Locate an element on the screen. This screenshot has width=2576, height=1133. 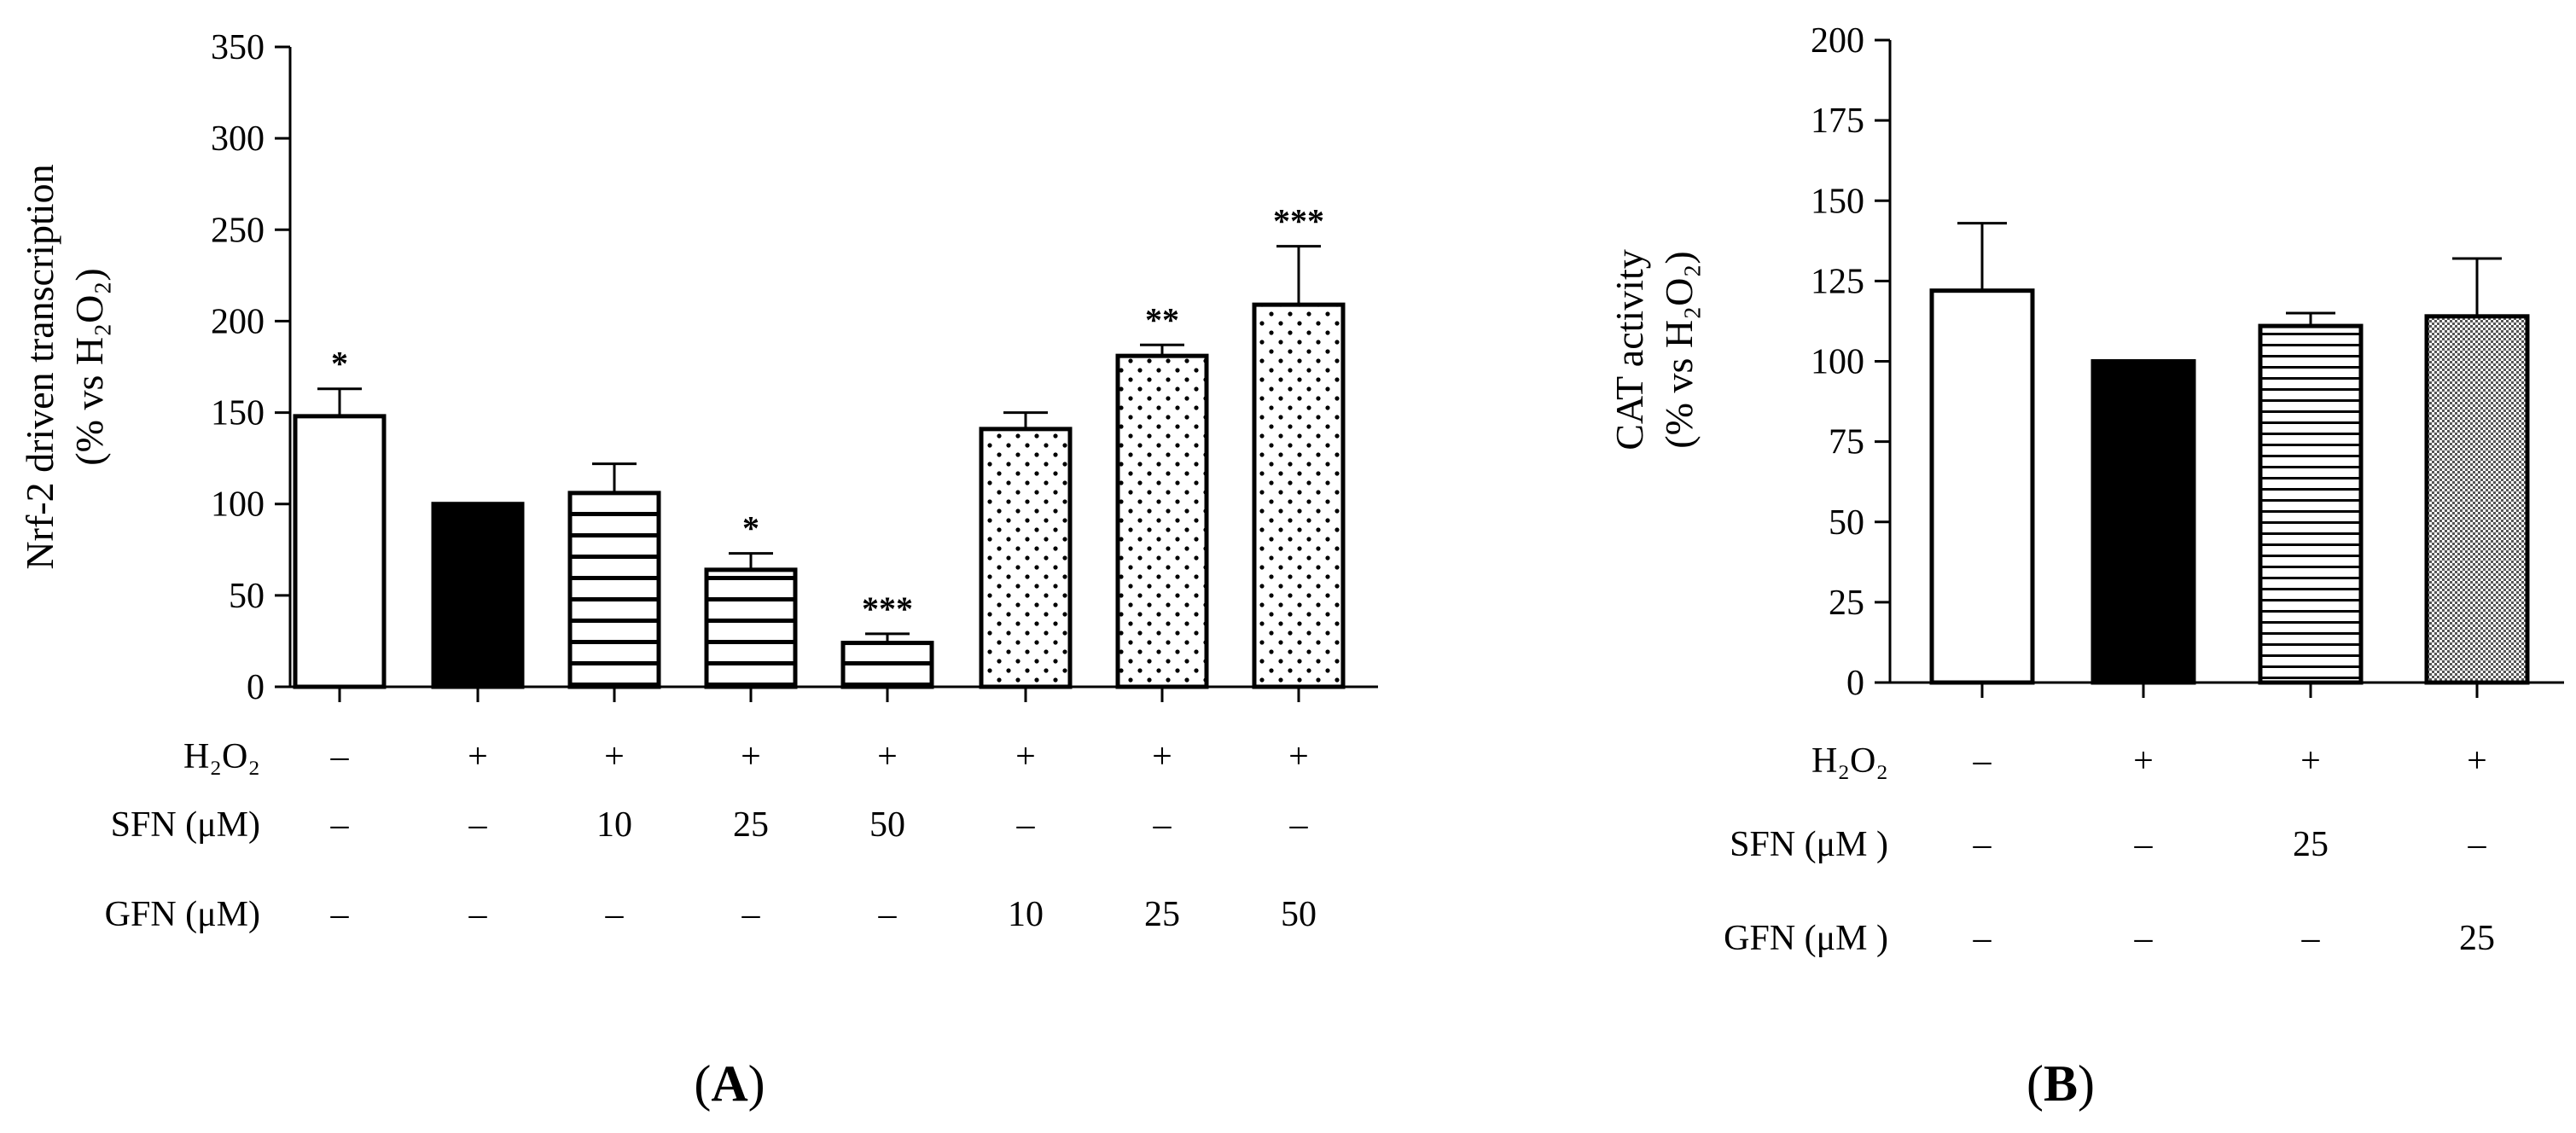
panel-label-a: (A) is located at coordinates (730, 1083).